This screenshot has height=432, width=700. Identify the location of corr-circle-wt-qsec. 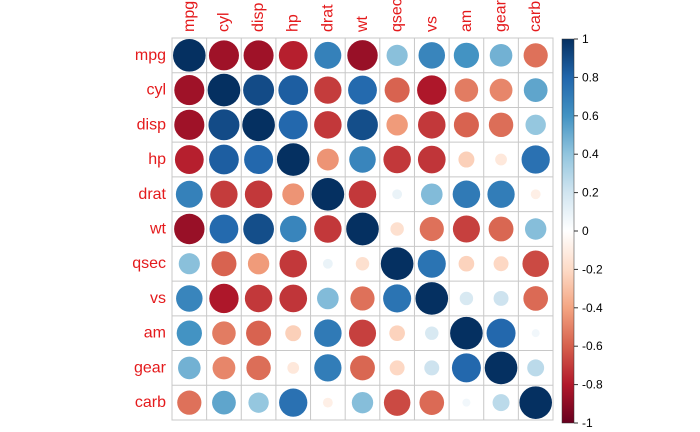
(397, 229).